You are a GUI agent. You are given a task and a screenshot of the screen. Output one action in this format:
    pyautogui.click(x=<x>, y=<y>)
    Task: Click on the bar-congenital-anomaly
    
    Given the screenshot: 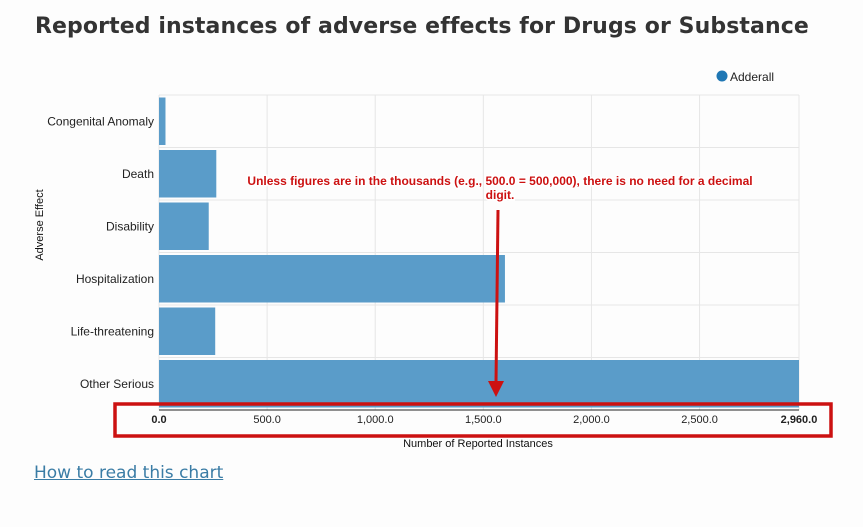 What is the action you would take?
    pyautogui.click(x=162, y=121)
    